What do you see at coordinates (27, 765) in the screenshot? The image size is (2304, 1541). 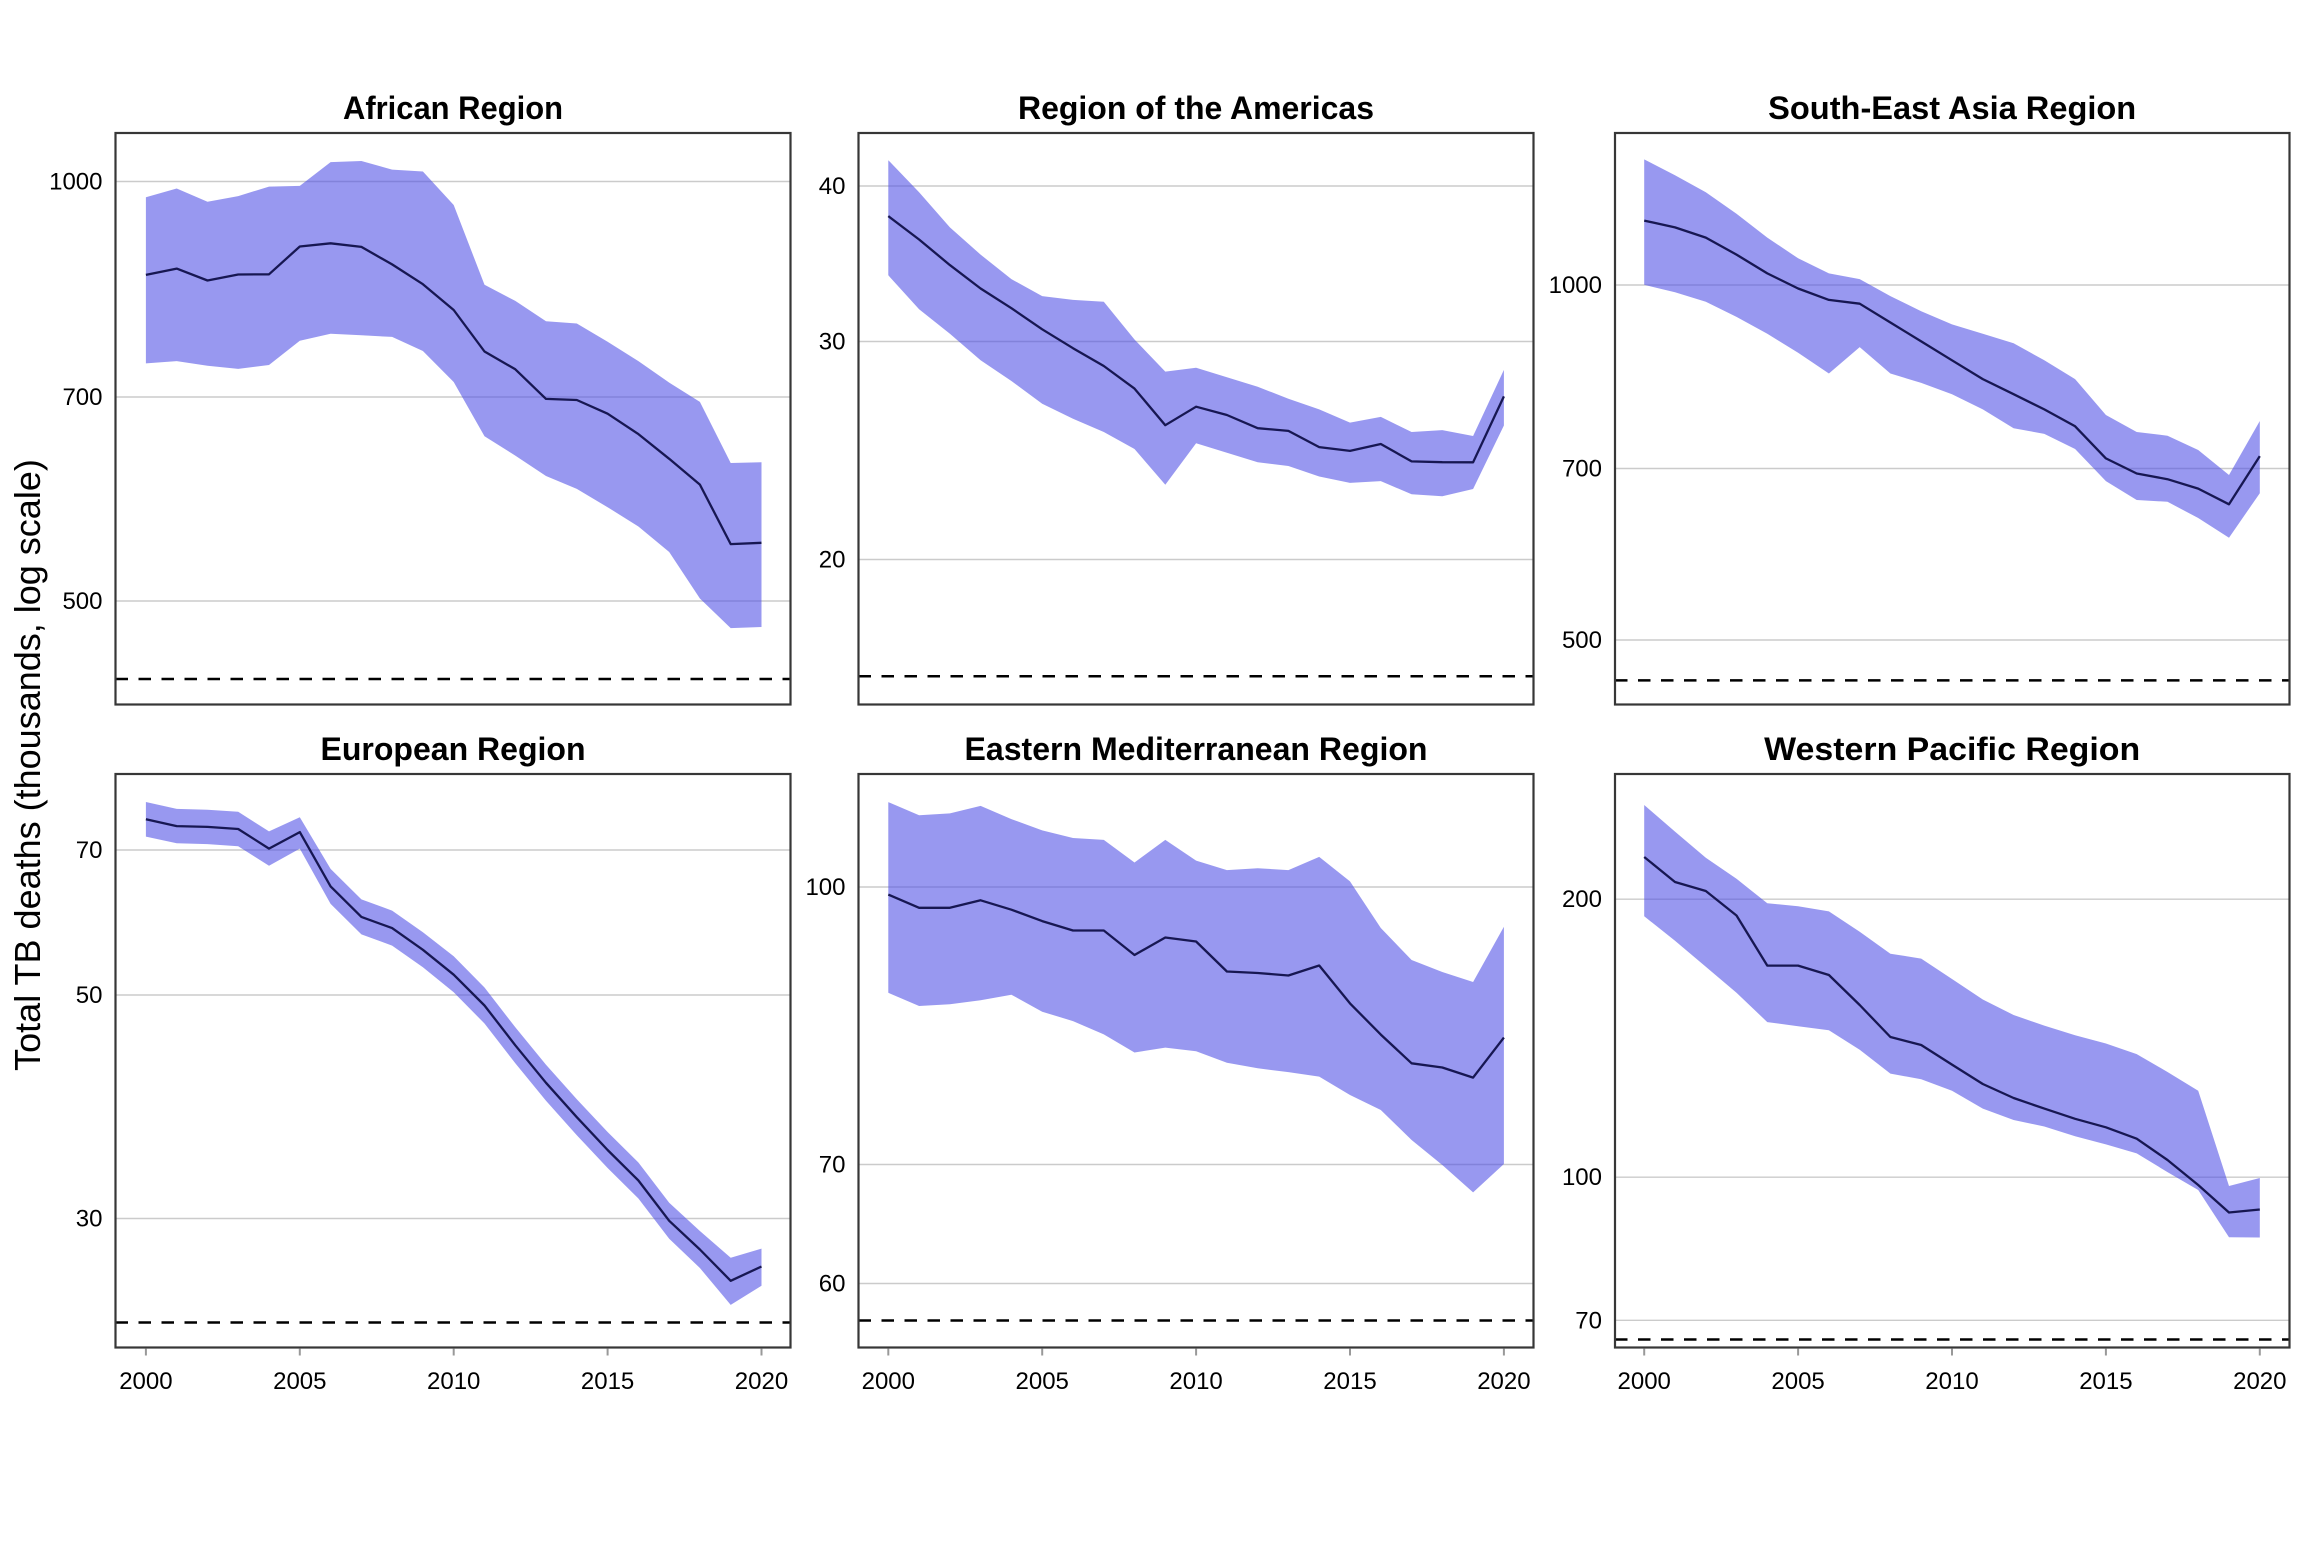 I see `svg-text:Total TB deaths (thousands, lo: Total TB deaths (thousands, log scale)` at bounding box center [27, 765].